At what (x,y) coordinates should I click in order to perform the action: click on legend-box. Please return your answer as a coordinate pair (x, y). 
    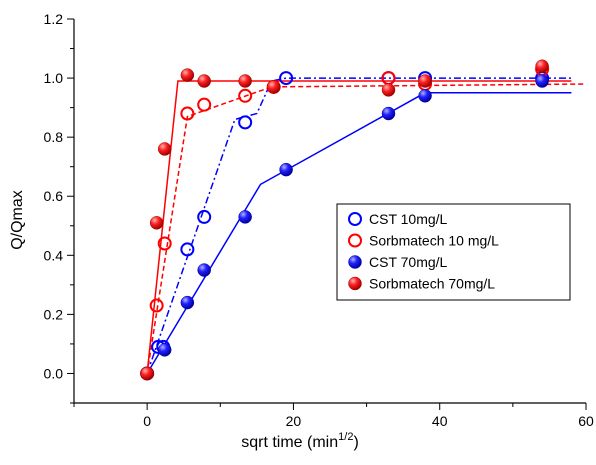
    Looking at the image, I should click on (453, 252).